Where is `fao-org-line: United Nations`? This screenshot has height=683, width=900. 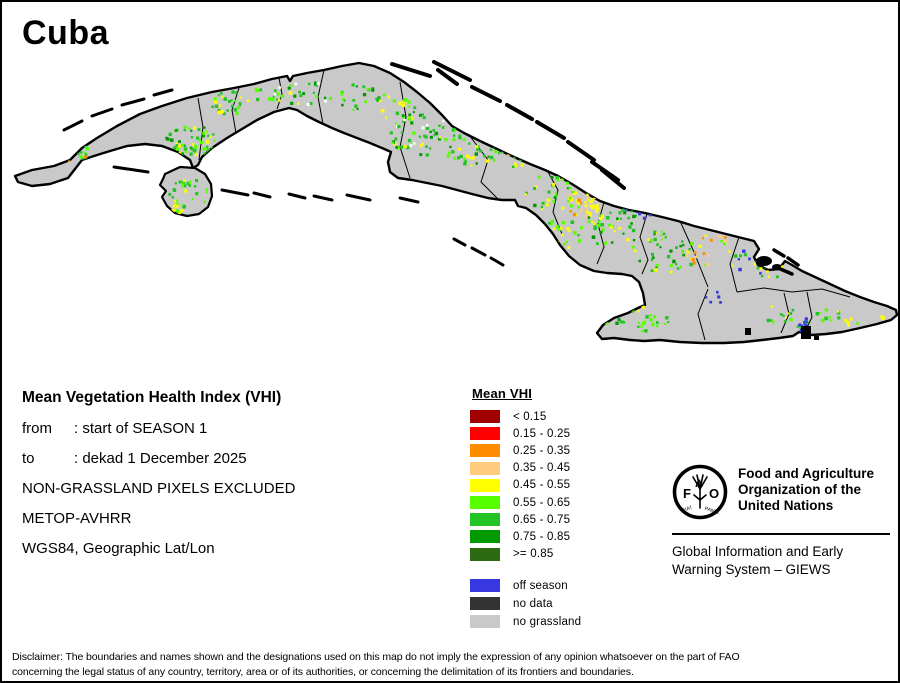
fao-org-line: United Nations is located at coordinates (786, 505).